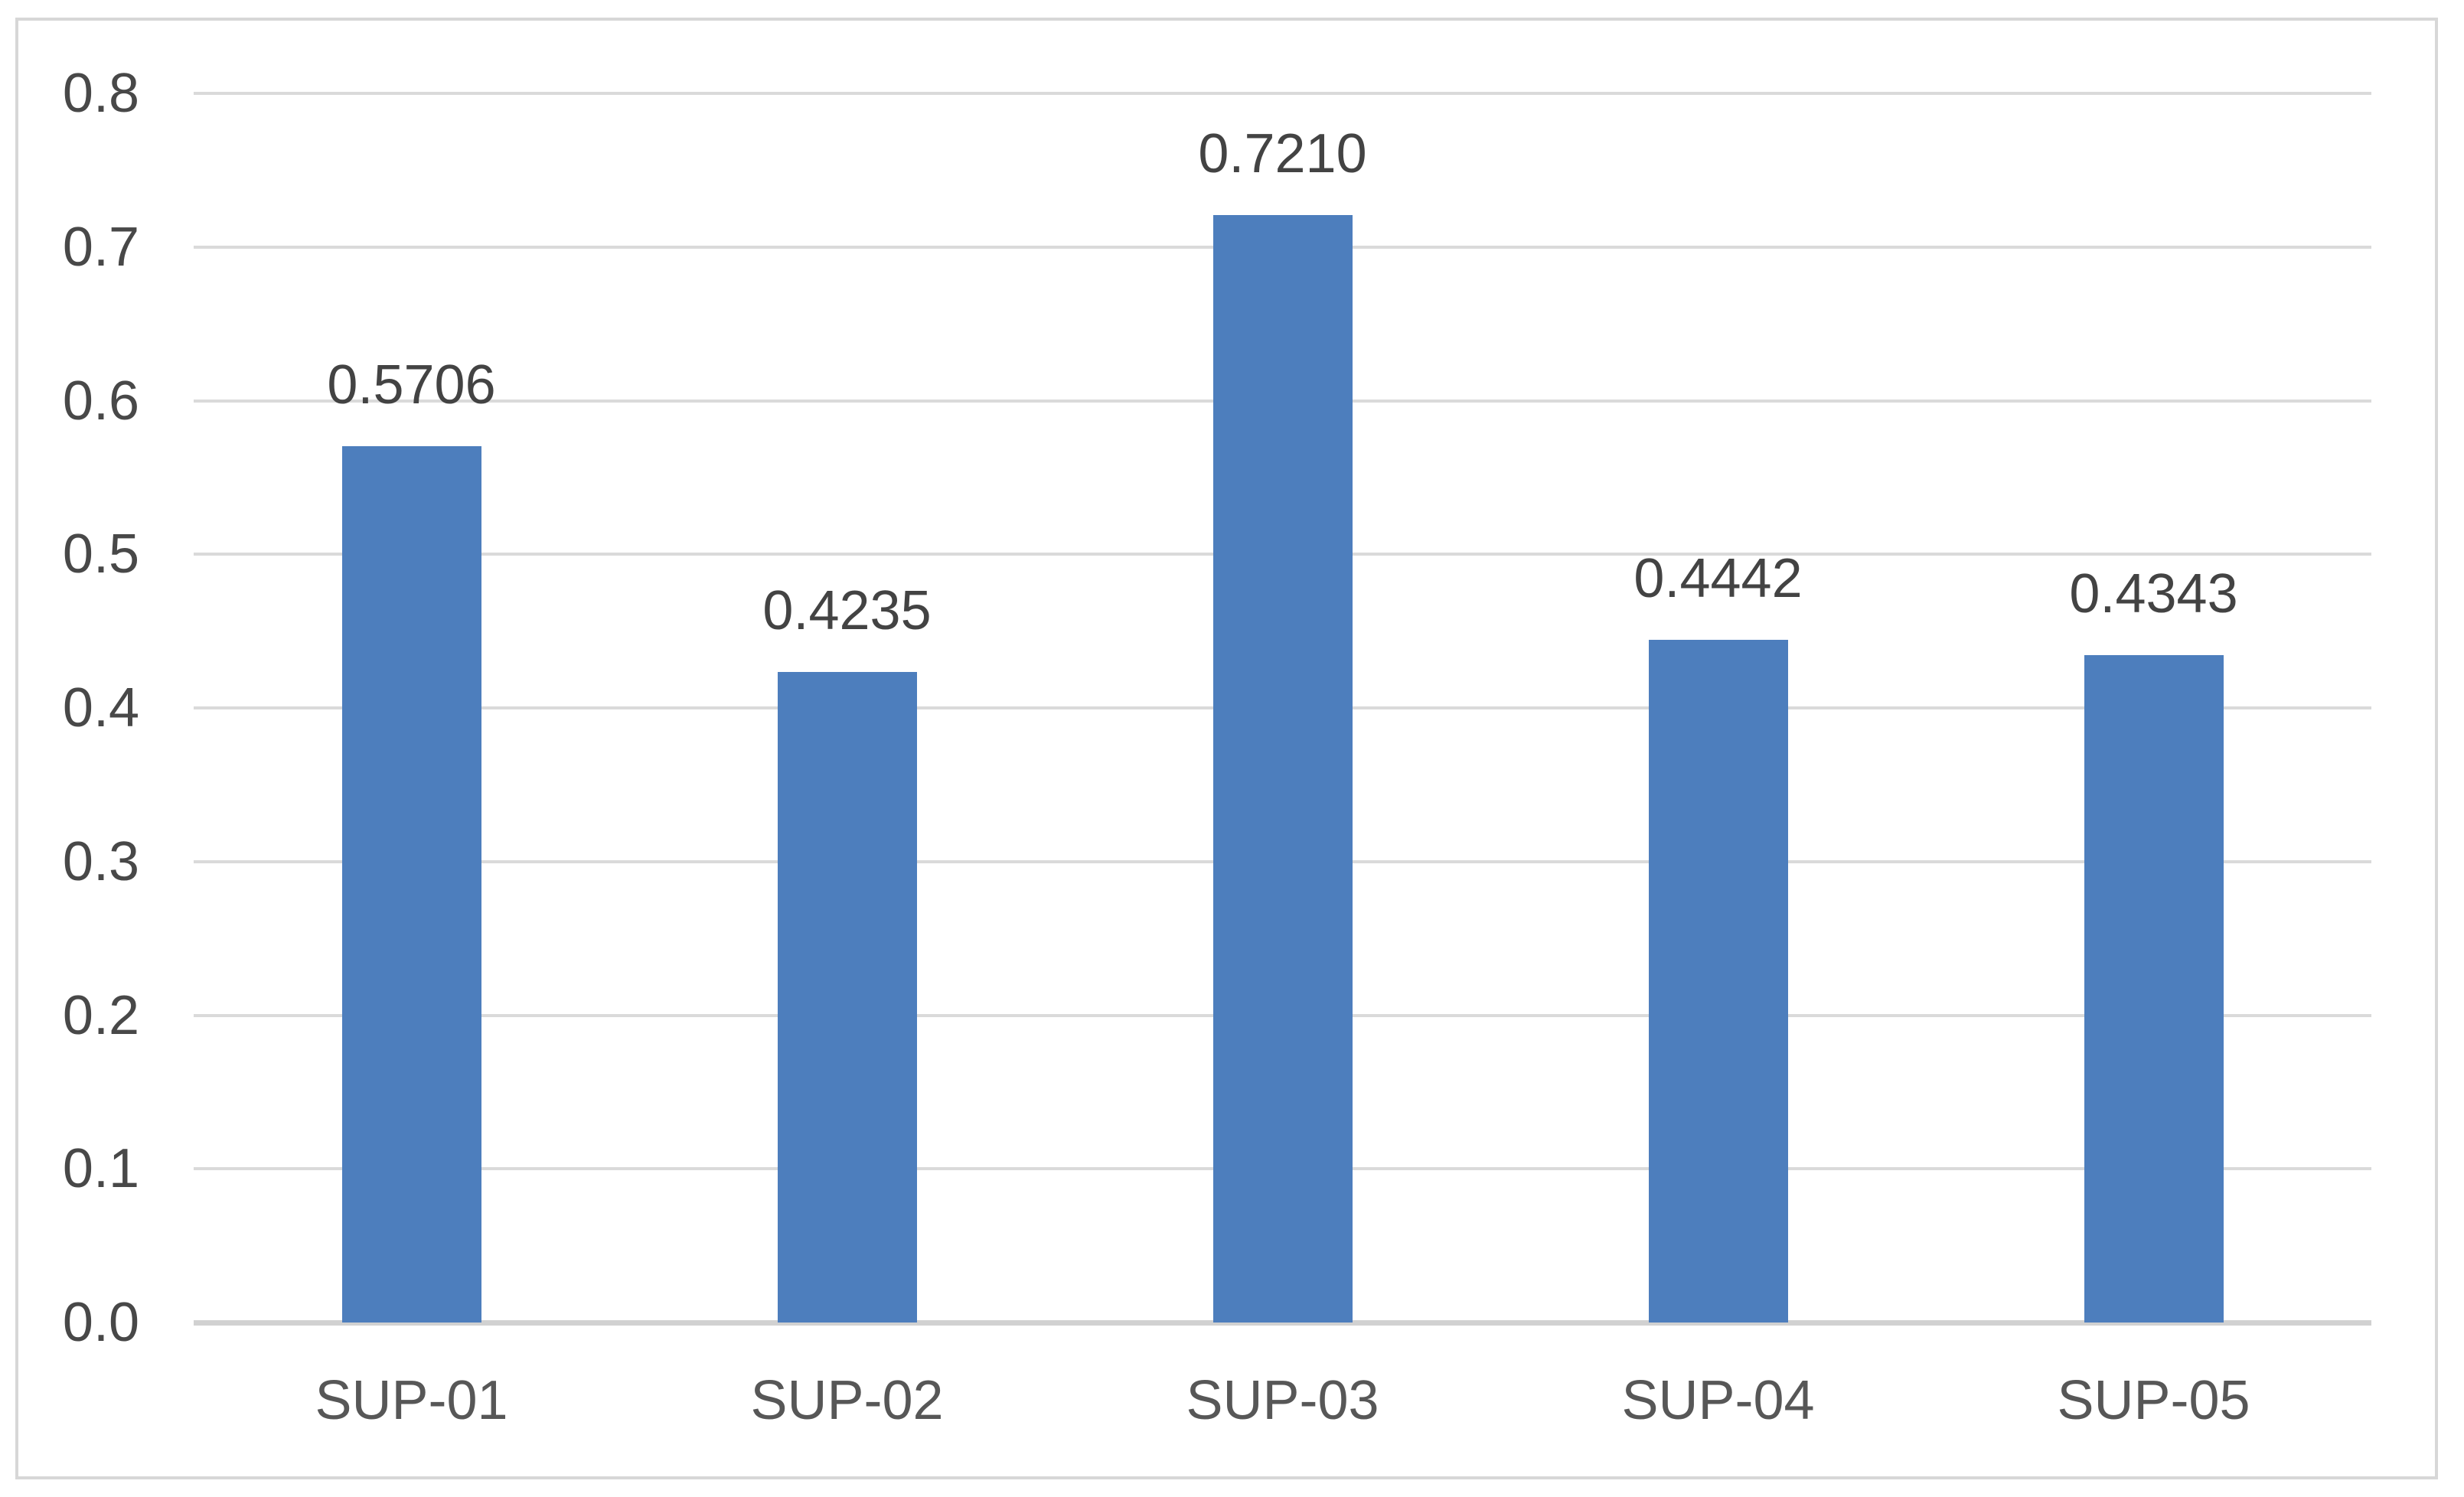 The width and height of the screenshot is (2464, 1497). I want to click on y-tick-label: 0.2, so click(100, 1015).